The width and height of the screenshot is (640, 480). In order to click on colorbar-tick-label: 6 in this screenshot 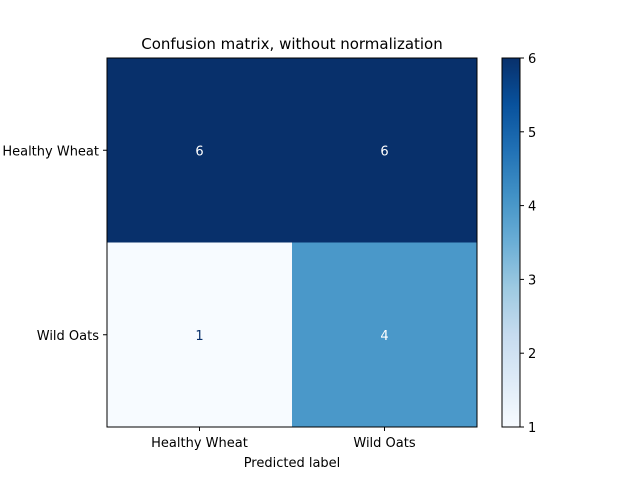, I will do `click(532, 59)`.